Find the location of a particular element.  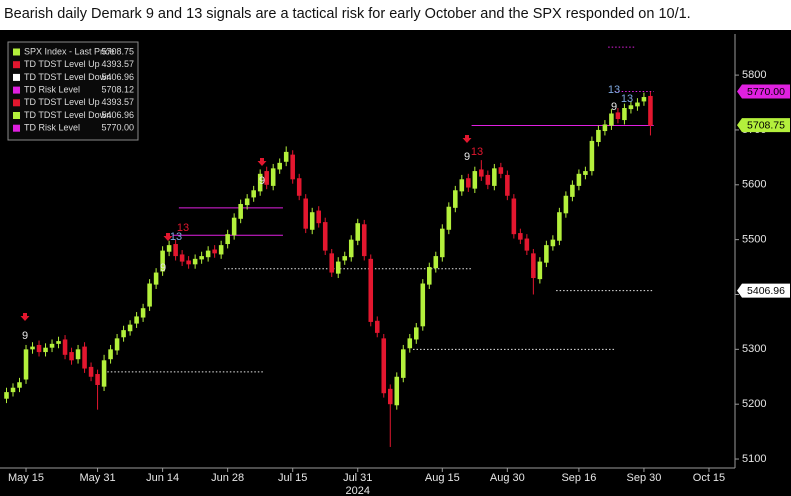

signal-count: 9 is located at coordinates (467, 157).